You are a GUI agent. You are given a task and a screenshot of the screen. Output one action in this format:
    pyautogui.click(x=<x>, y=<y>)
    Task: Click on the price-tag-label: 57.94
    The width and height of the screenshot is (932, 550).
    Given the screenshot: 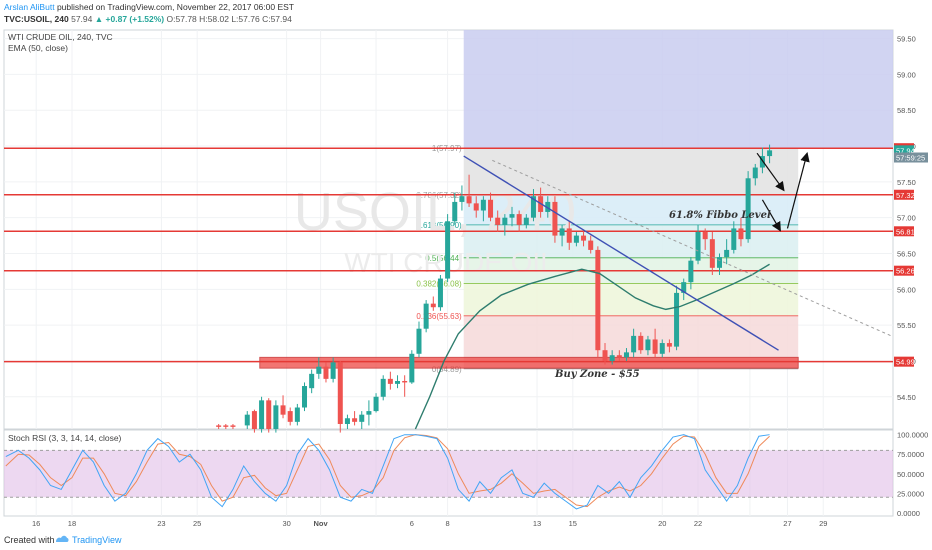 What is the action you would take?
    pyautogui.click(x=905, y=150)
    